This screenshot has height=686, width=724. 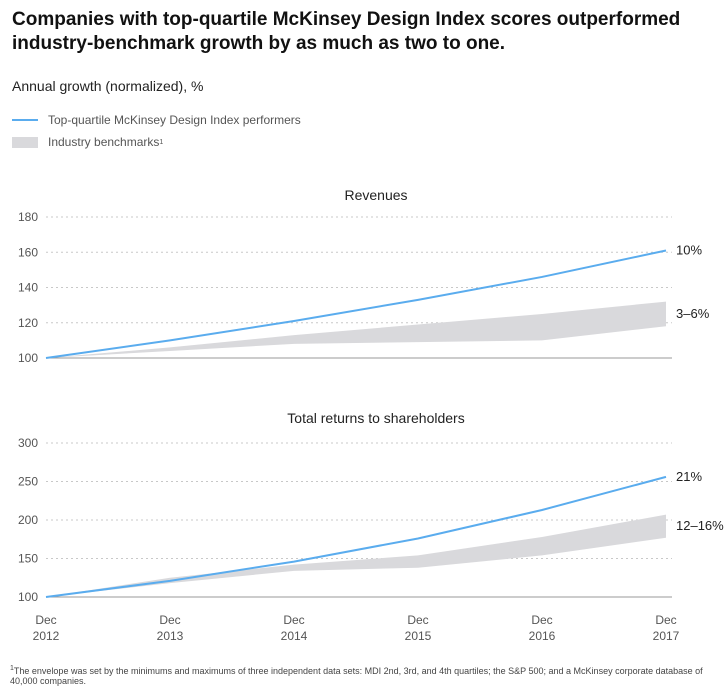 What do you see at coordinates (28, 217) in the screenshot?
I see `y-tick-label: 180` at bounding box center [28, 217].